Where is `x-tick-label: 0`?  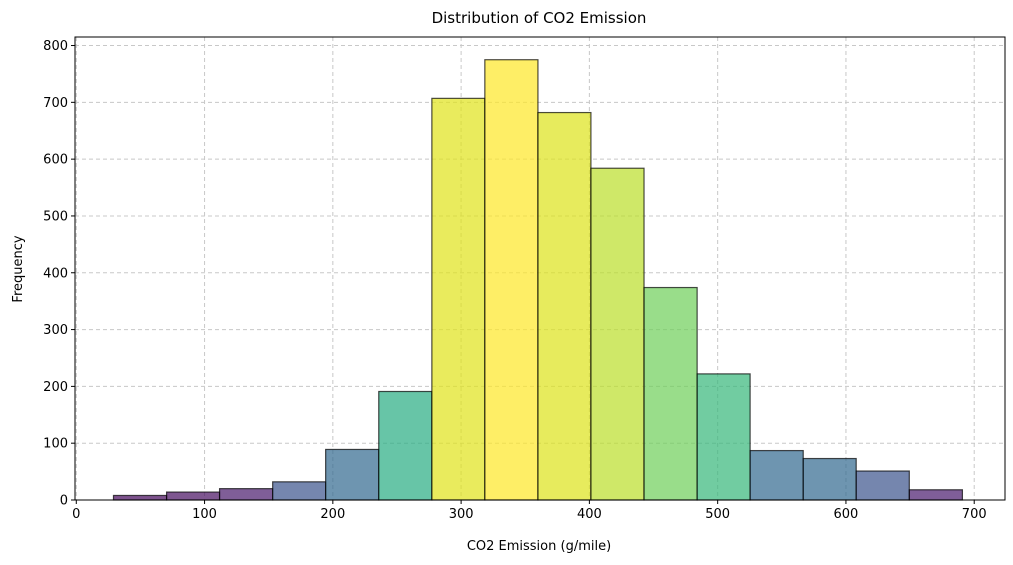
x-tick-label: 0 is located at coordinates (76, 514).